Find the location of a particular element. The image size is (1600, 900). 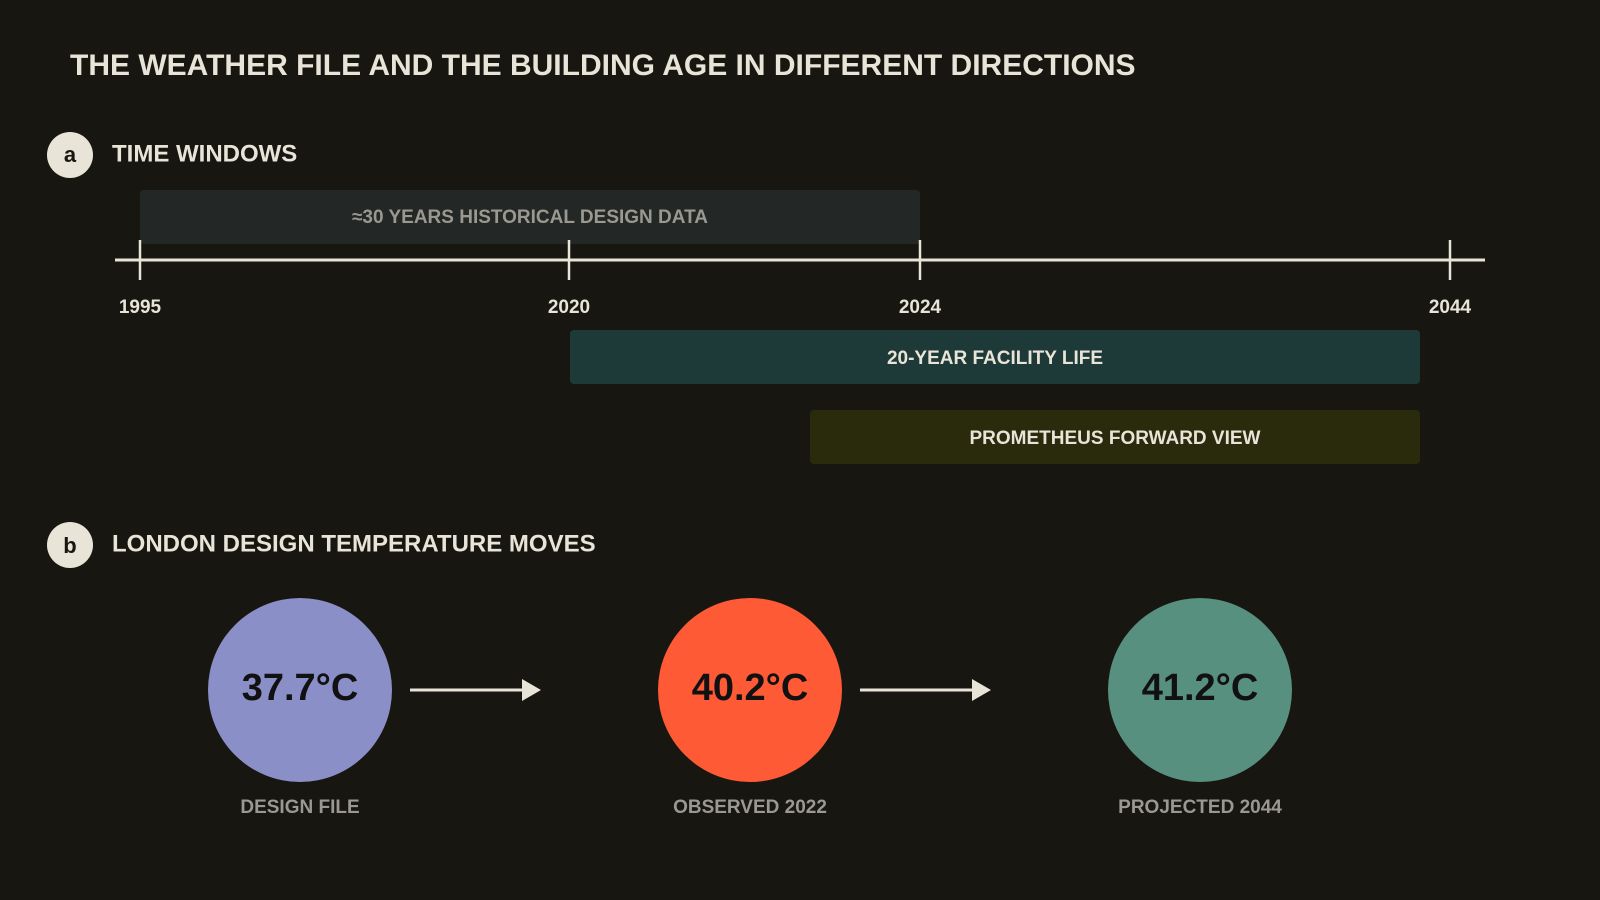

temperature-label: PROJECTED 2044 is located at coordinates (1200, 807).